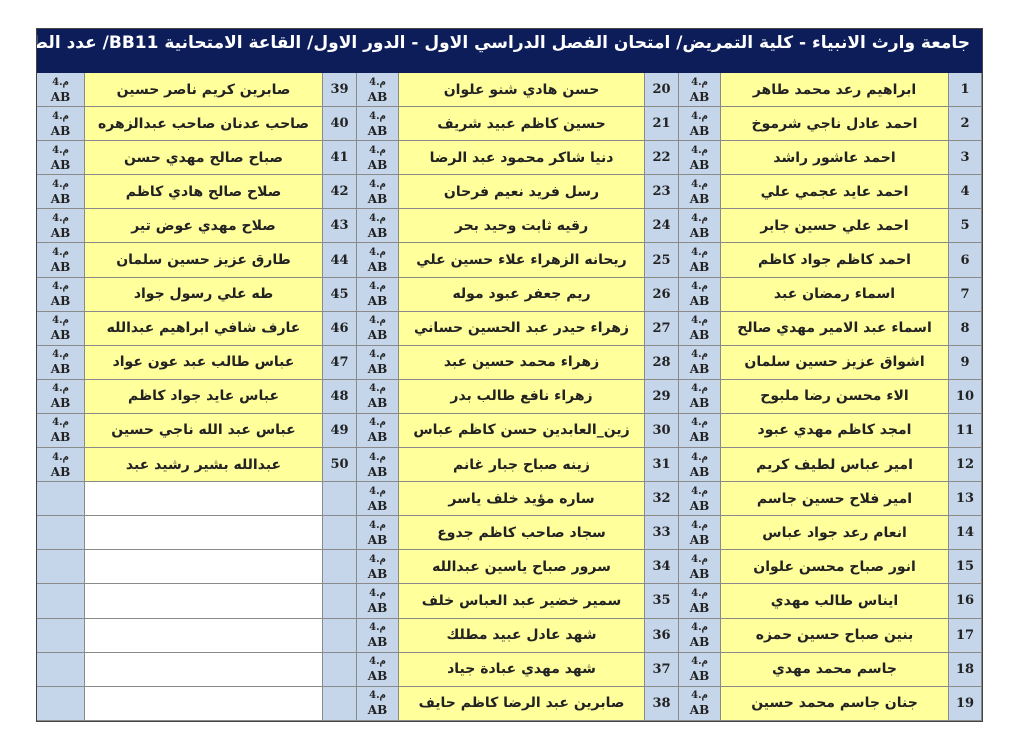 The image size is (1034, 753). What do you see at coordinates (835, 192) in the screenshot?
I see `student-name: احمد عايد عجمي علي` at bounding box center [835, 192].